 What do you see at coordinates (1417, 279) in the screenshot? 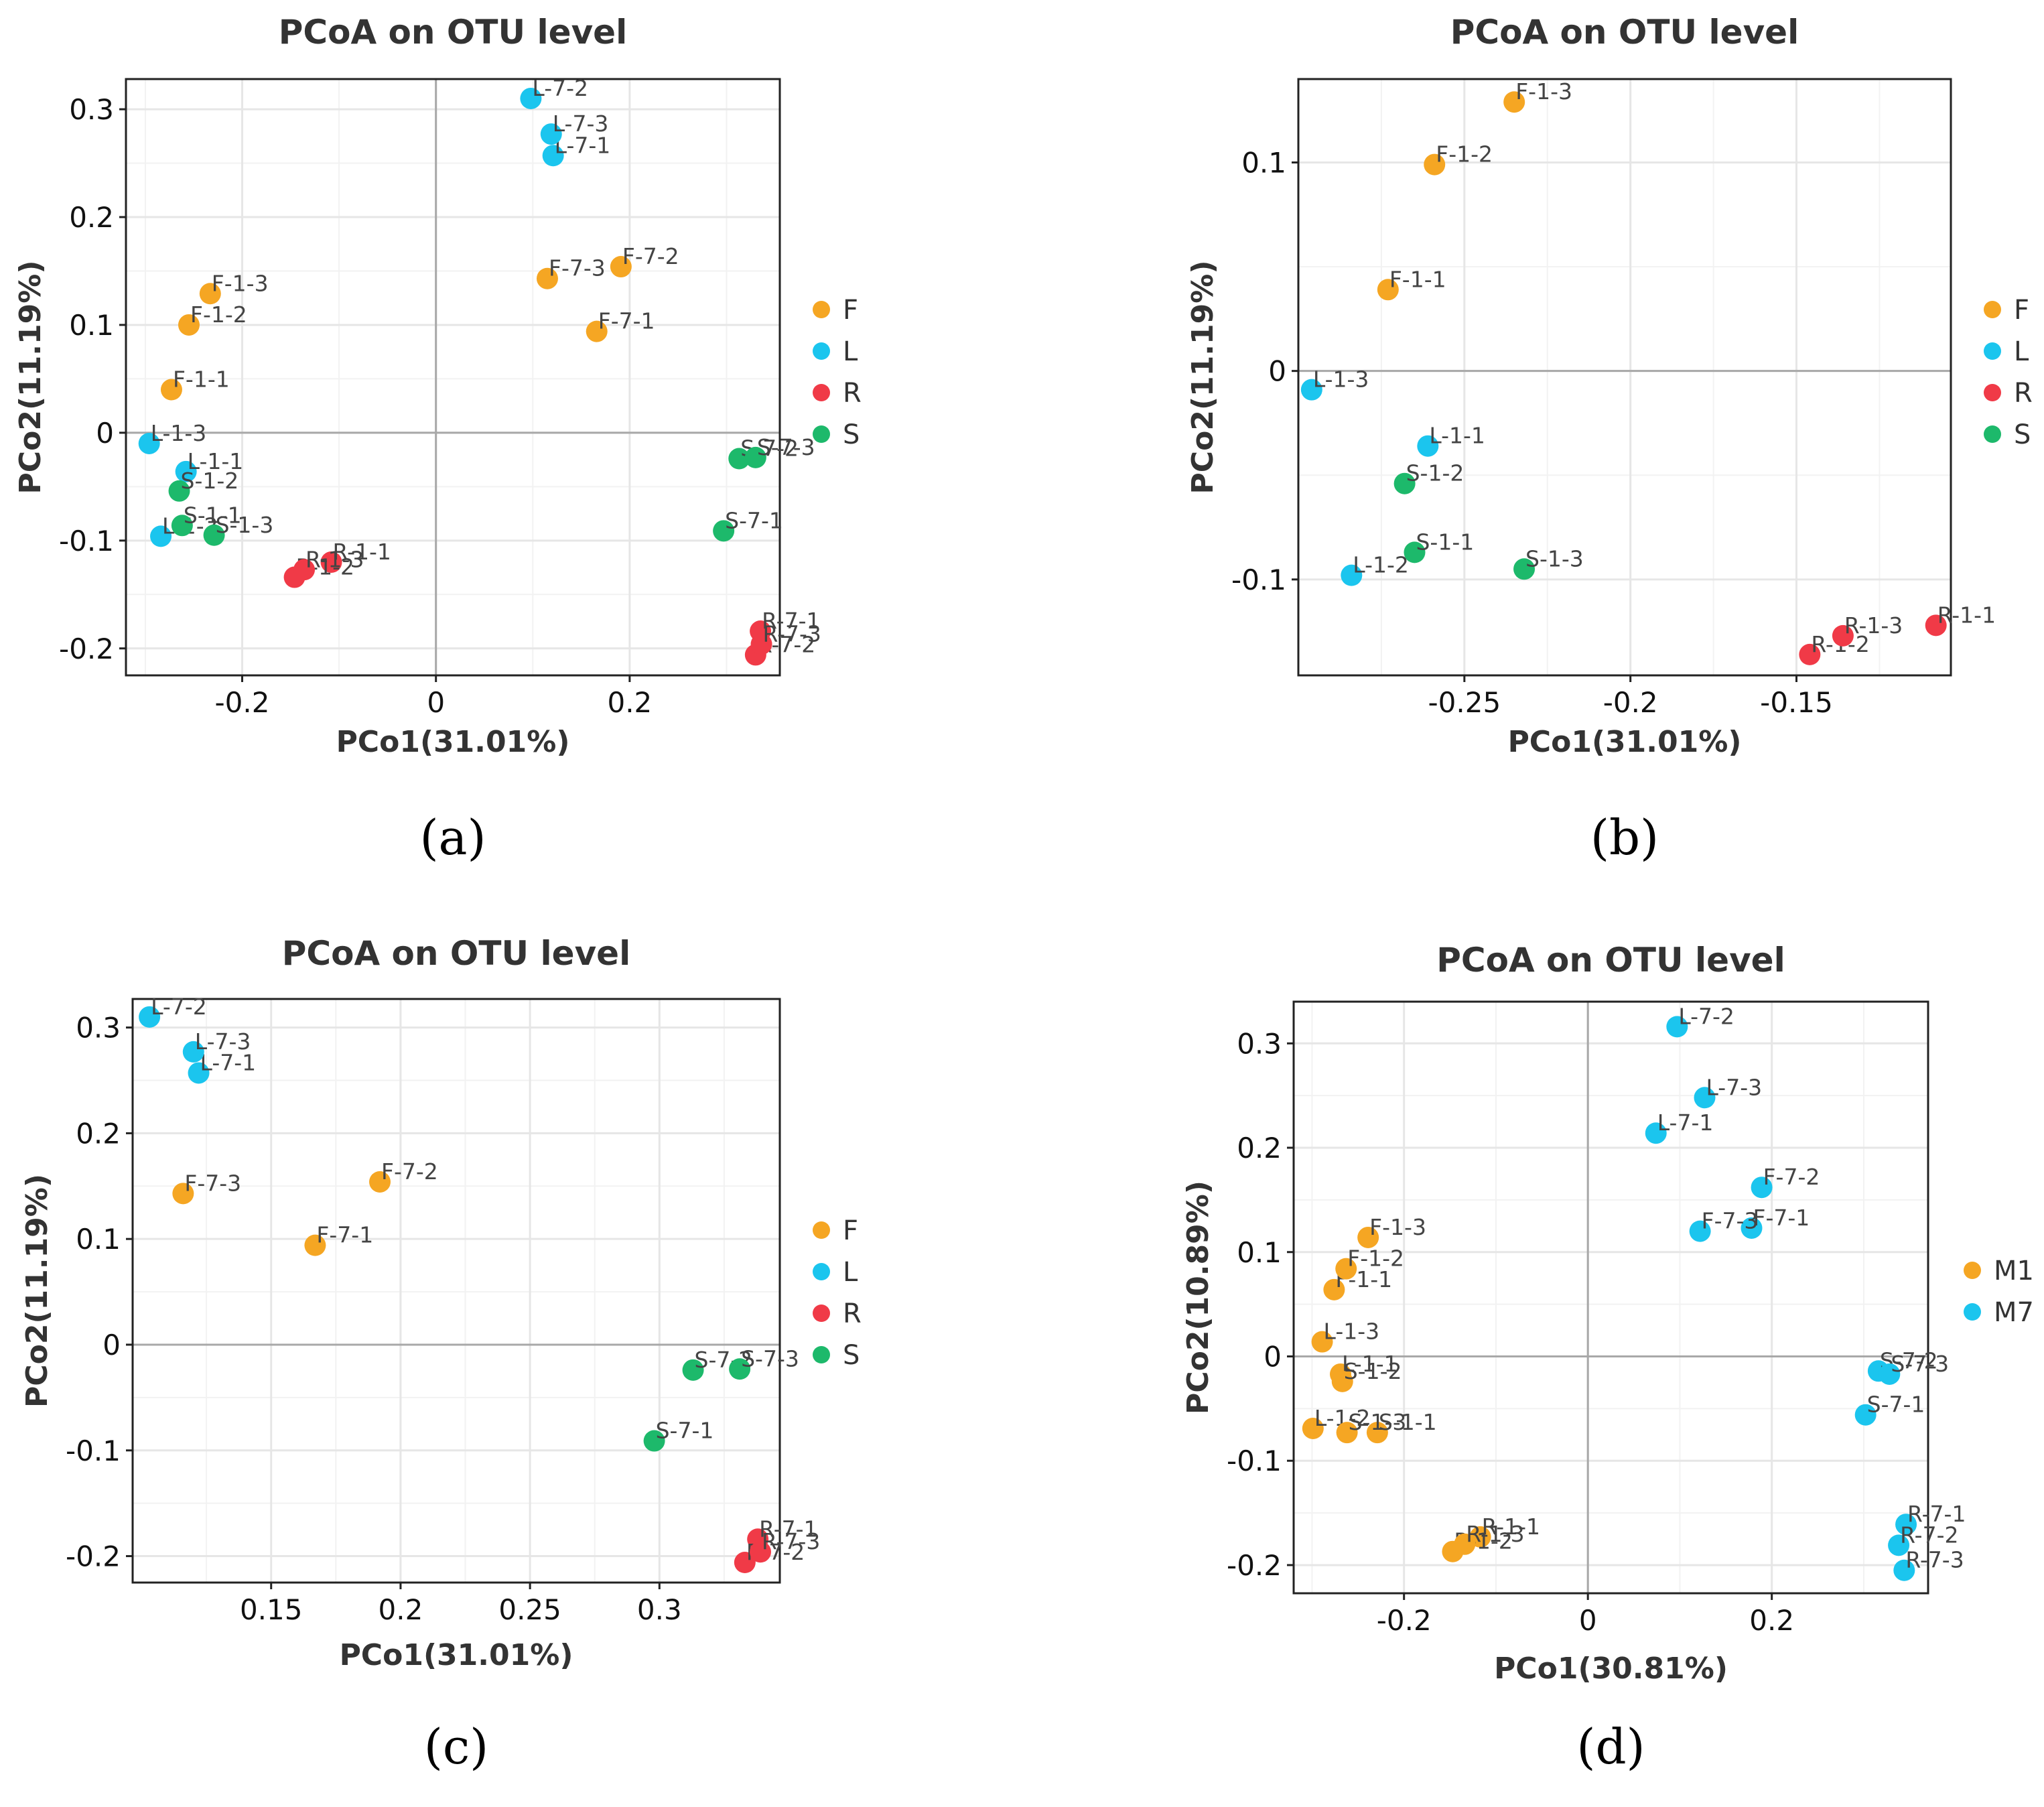
I see `point-label: F-1-1` at bounding box center [1417, 279].